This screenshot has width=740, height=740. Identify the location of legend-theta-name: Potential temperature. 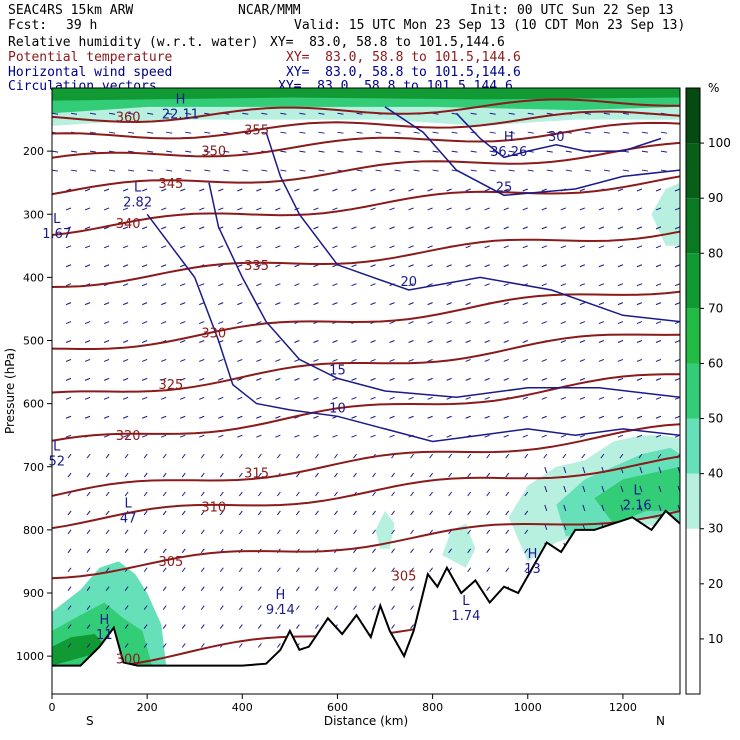
(90, 57).